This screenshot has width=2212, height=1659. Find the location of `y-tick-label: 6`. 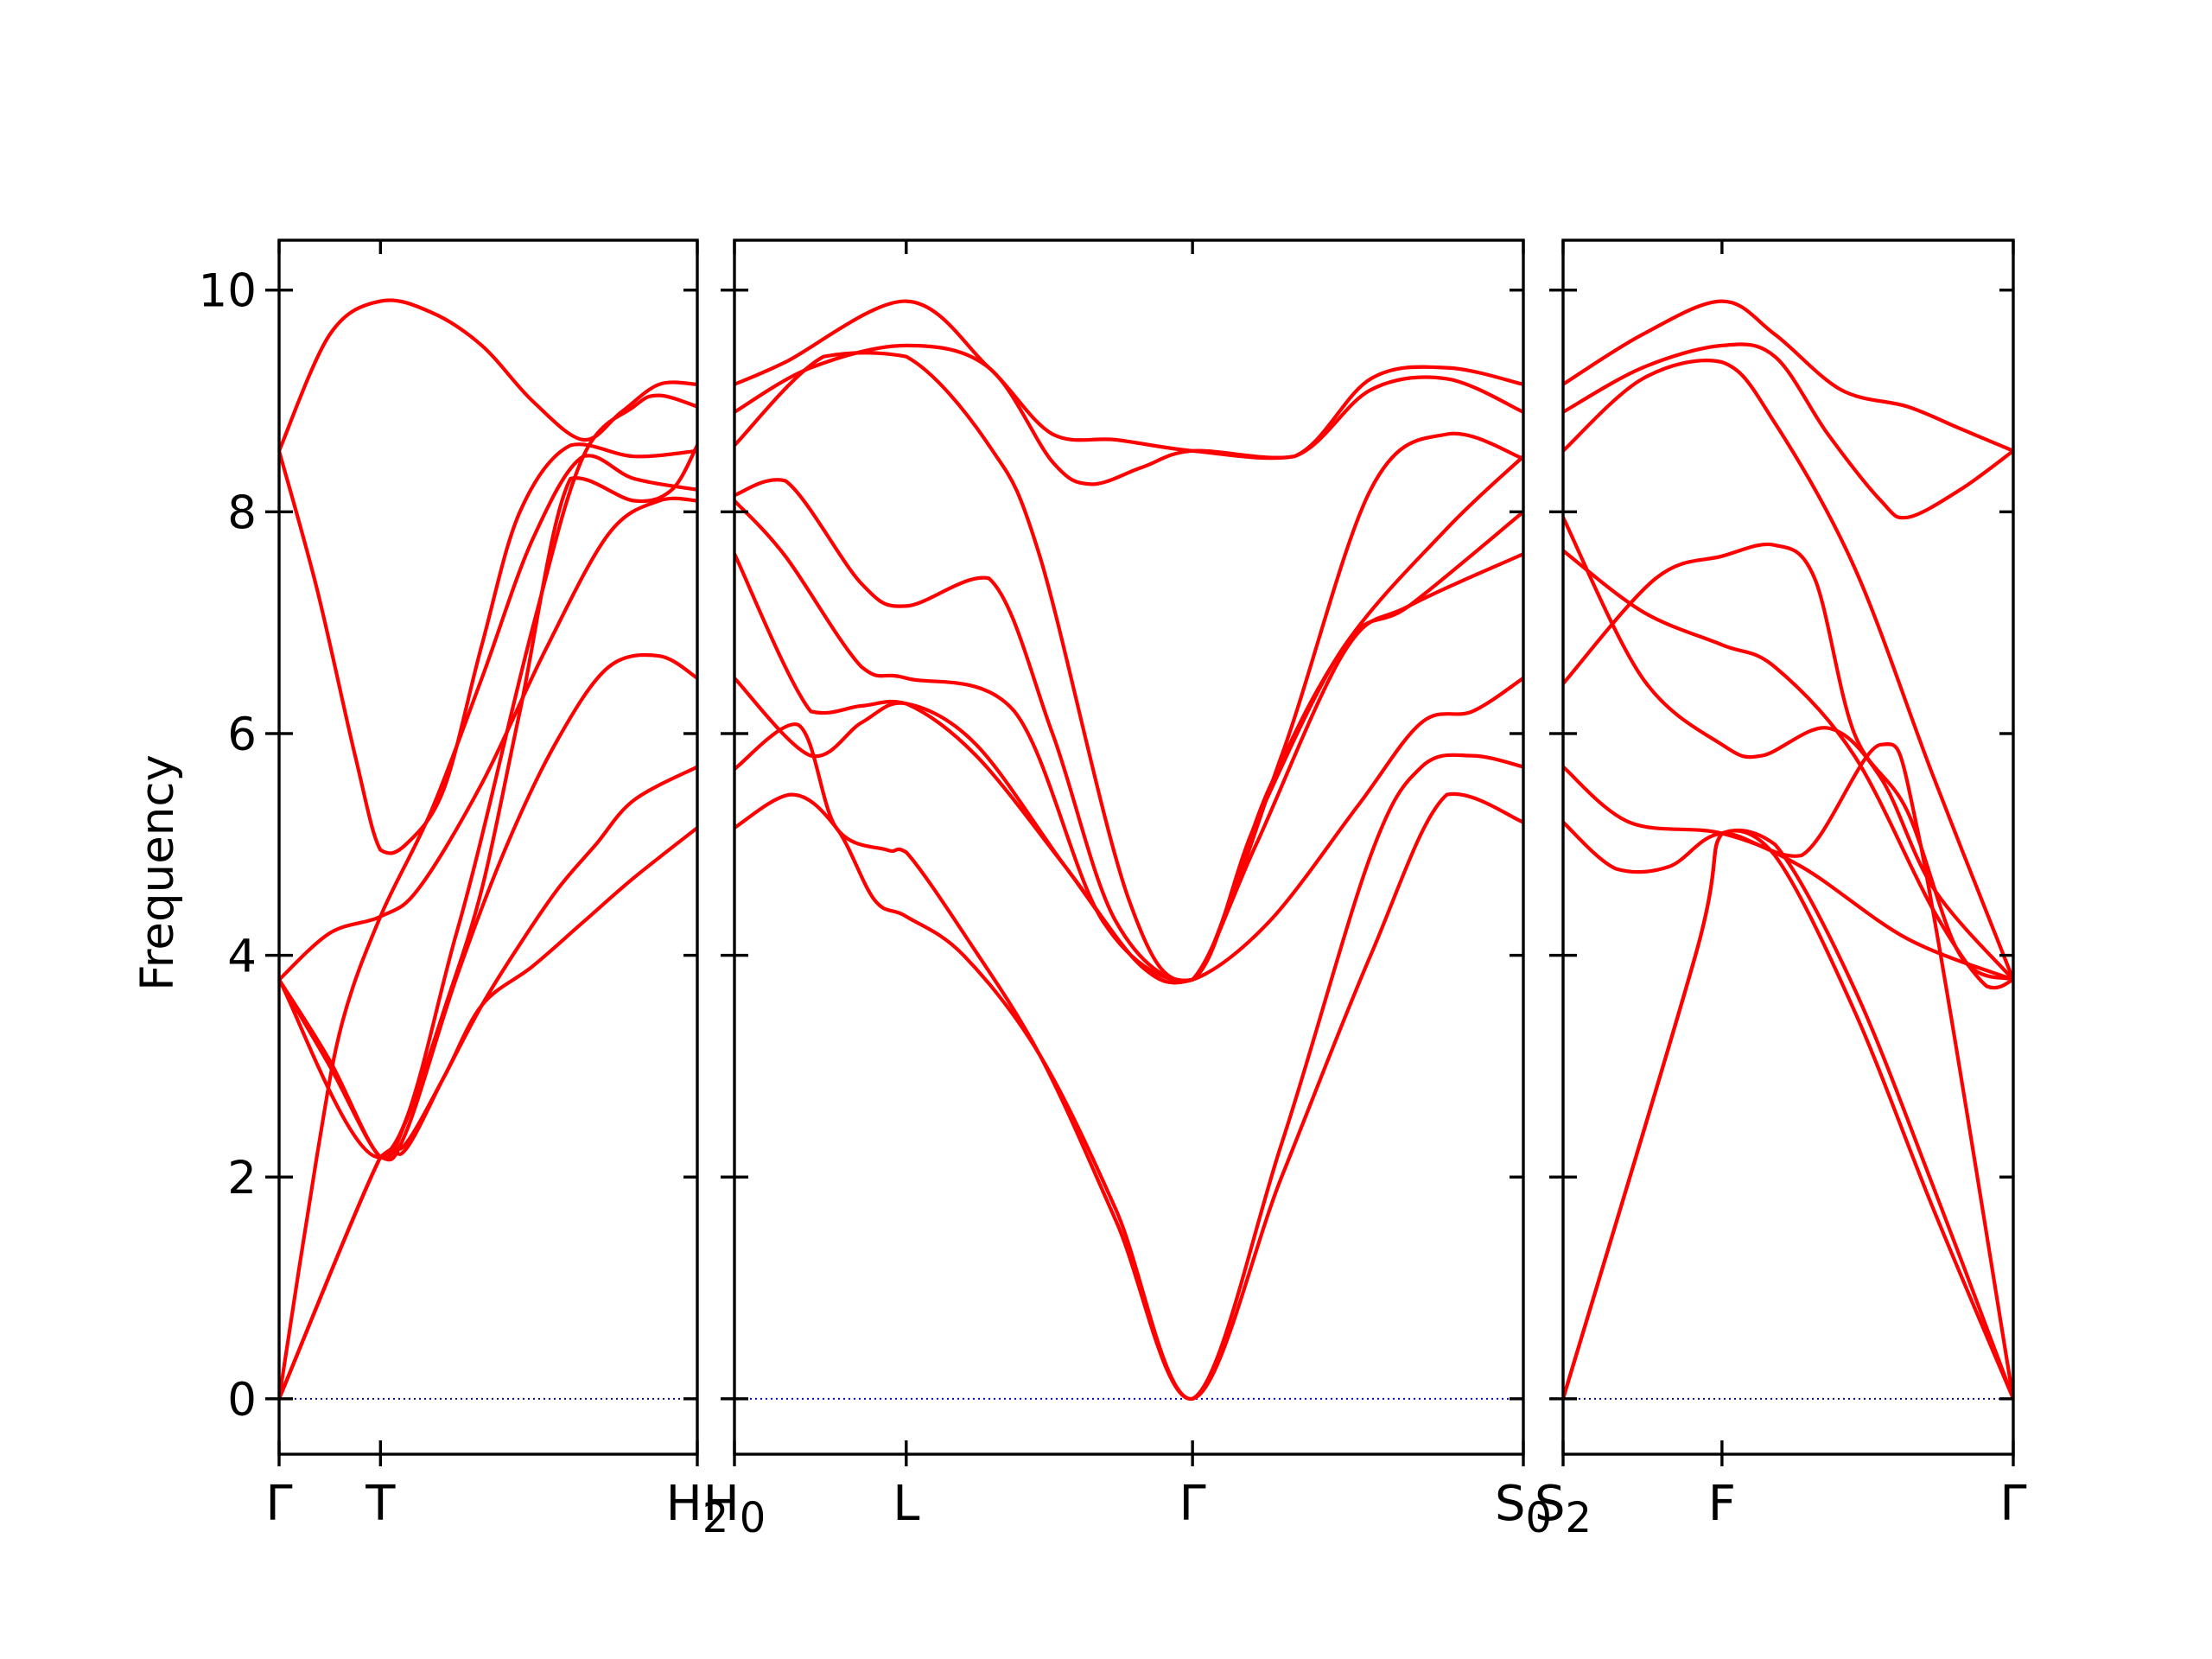

y-tick-label: 6 is located at coordinates (242, 735).